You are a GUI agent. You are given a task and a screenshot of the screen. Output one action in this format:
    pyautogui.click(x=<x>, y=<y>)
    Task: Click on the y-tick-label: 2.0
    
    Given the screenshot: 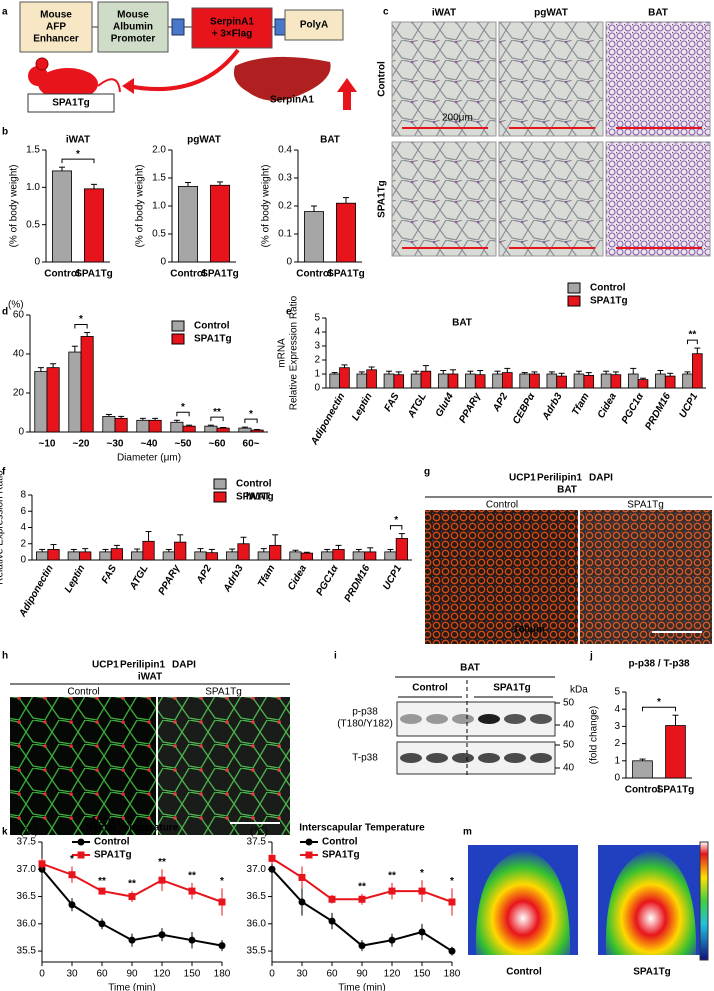 What is the action you would take?
    pyautogui.click(x=159, y=150)
    